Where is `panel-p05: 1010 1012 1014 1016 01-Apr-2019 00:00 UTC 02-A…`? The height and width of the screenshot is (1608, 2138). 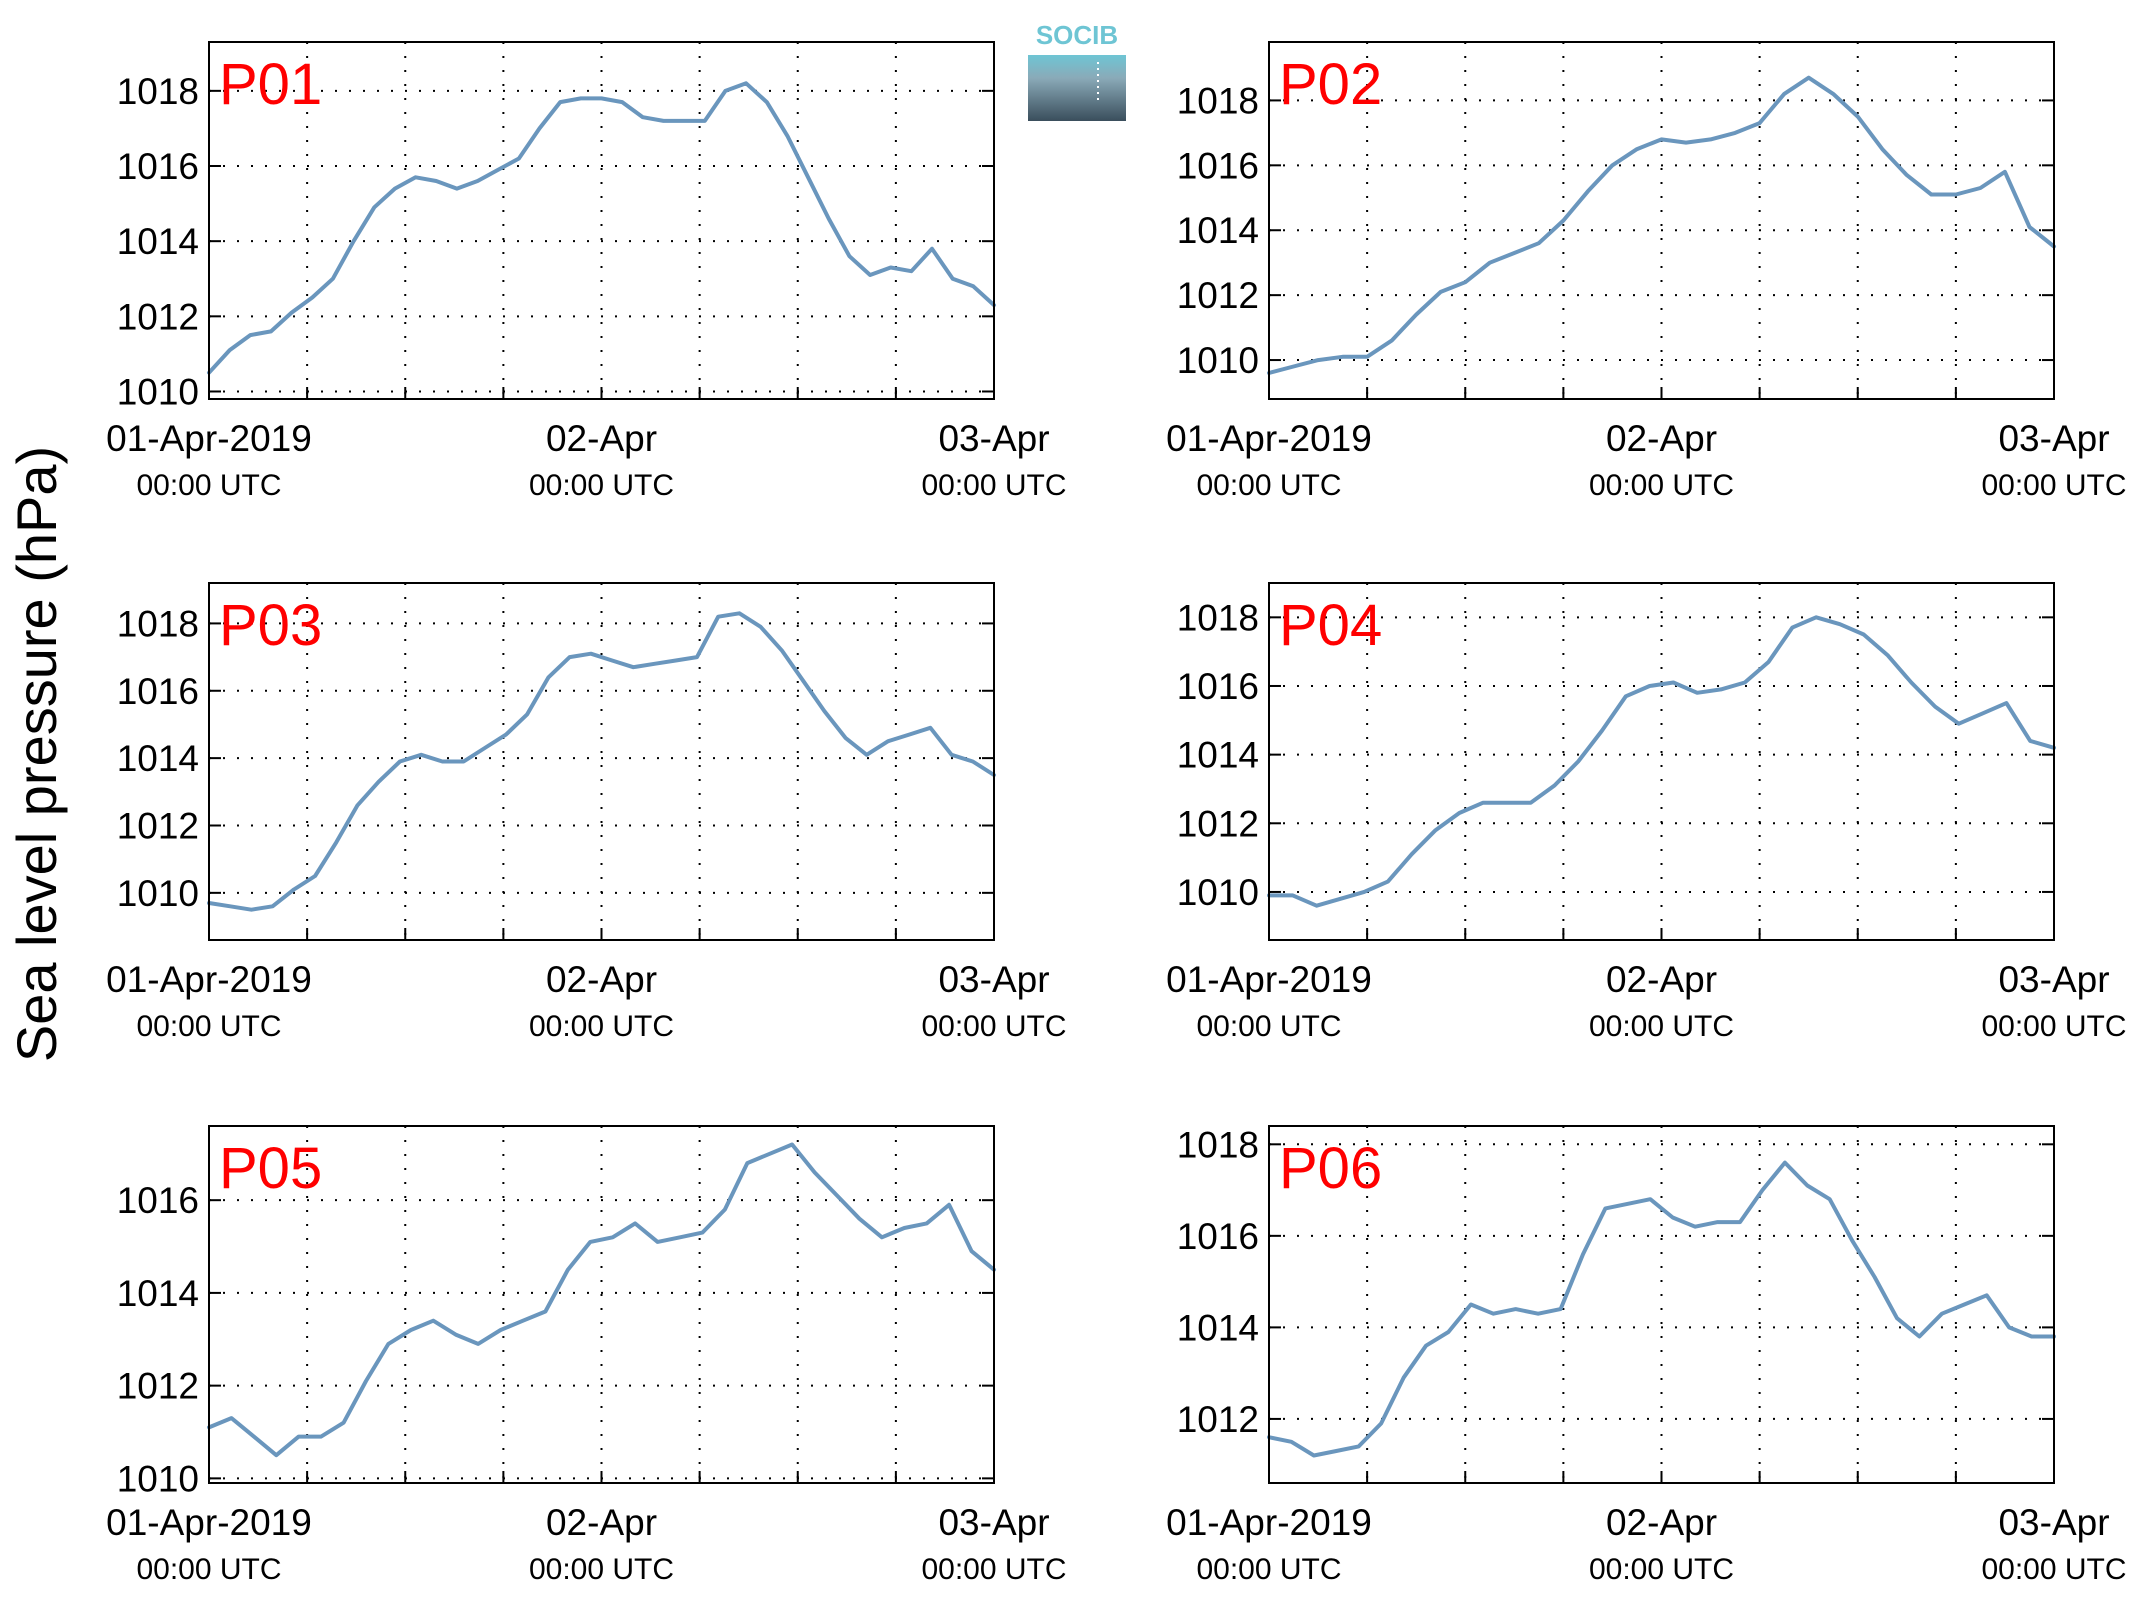
panel-p05: 1010 1012 1014 1016 01-Apr-2019 00:00 UTC 02-A… is located at coordinates (586, 1355).